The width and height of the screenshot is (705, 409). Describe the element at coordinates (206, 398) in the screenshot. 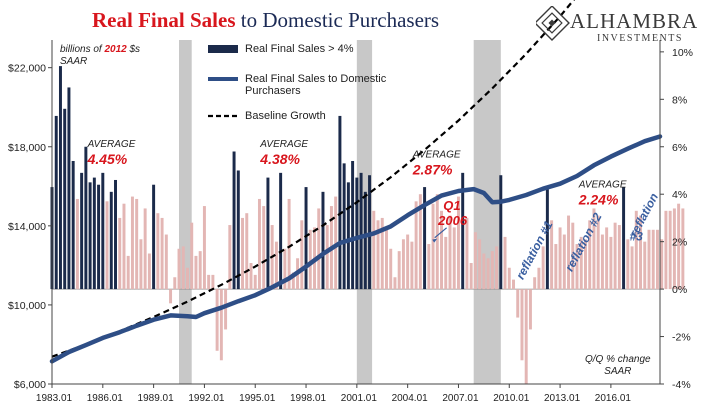

I see `x-tick-label: 1992.01` at that location.